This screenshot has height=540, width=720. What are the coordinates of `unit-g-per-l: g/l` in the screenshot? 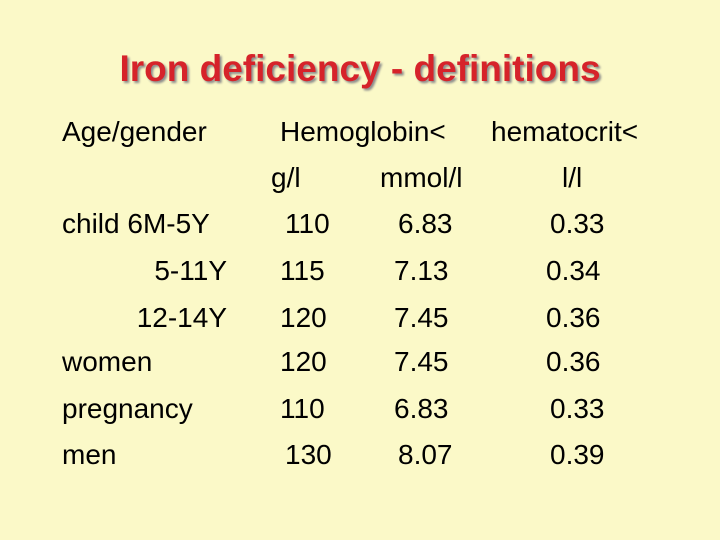 It's located at (286, 177).